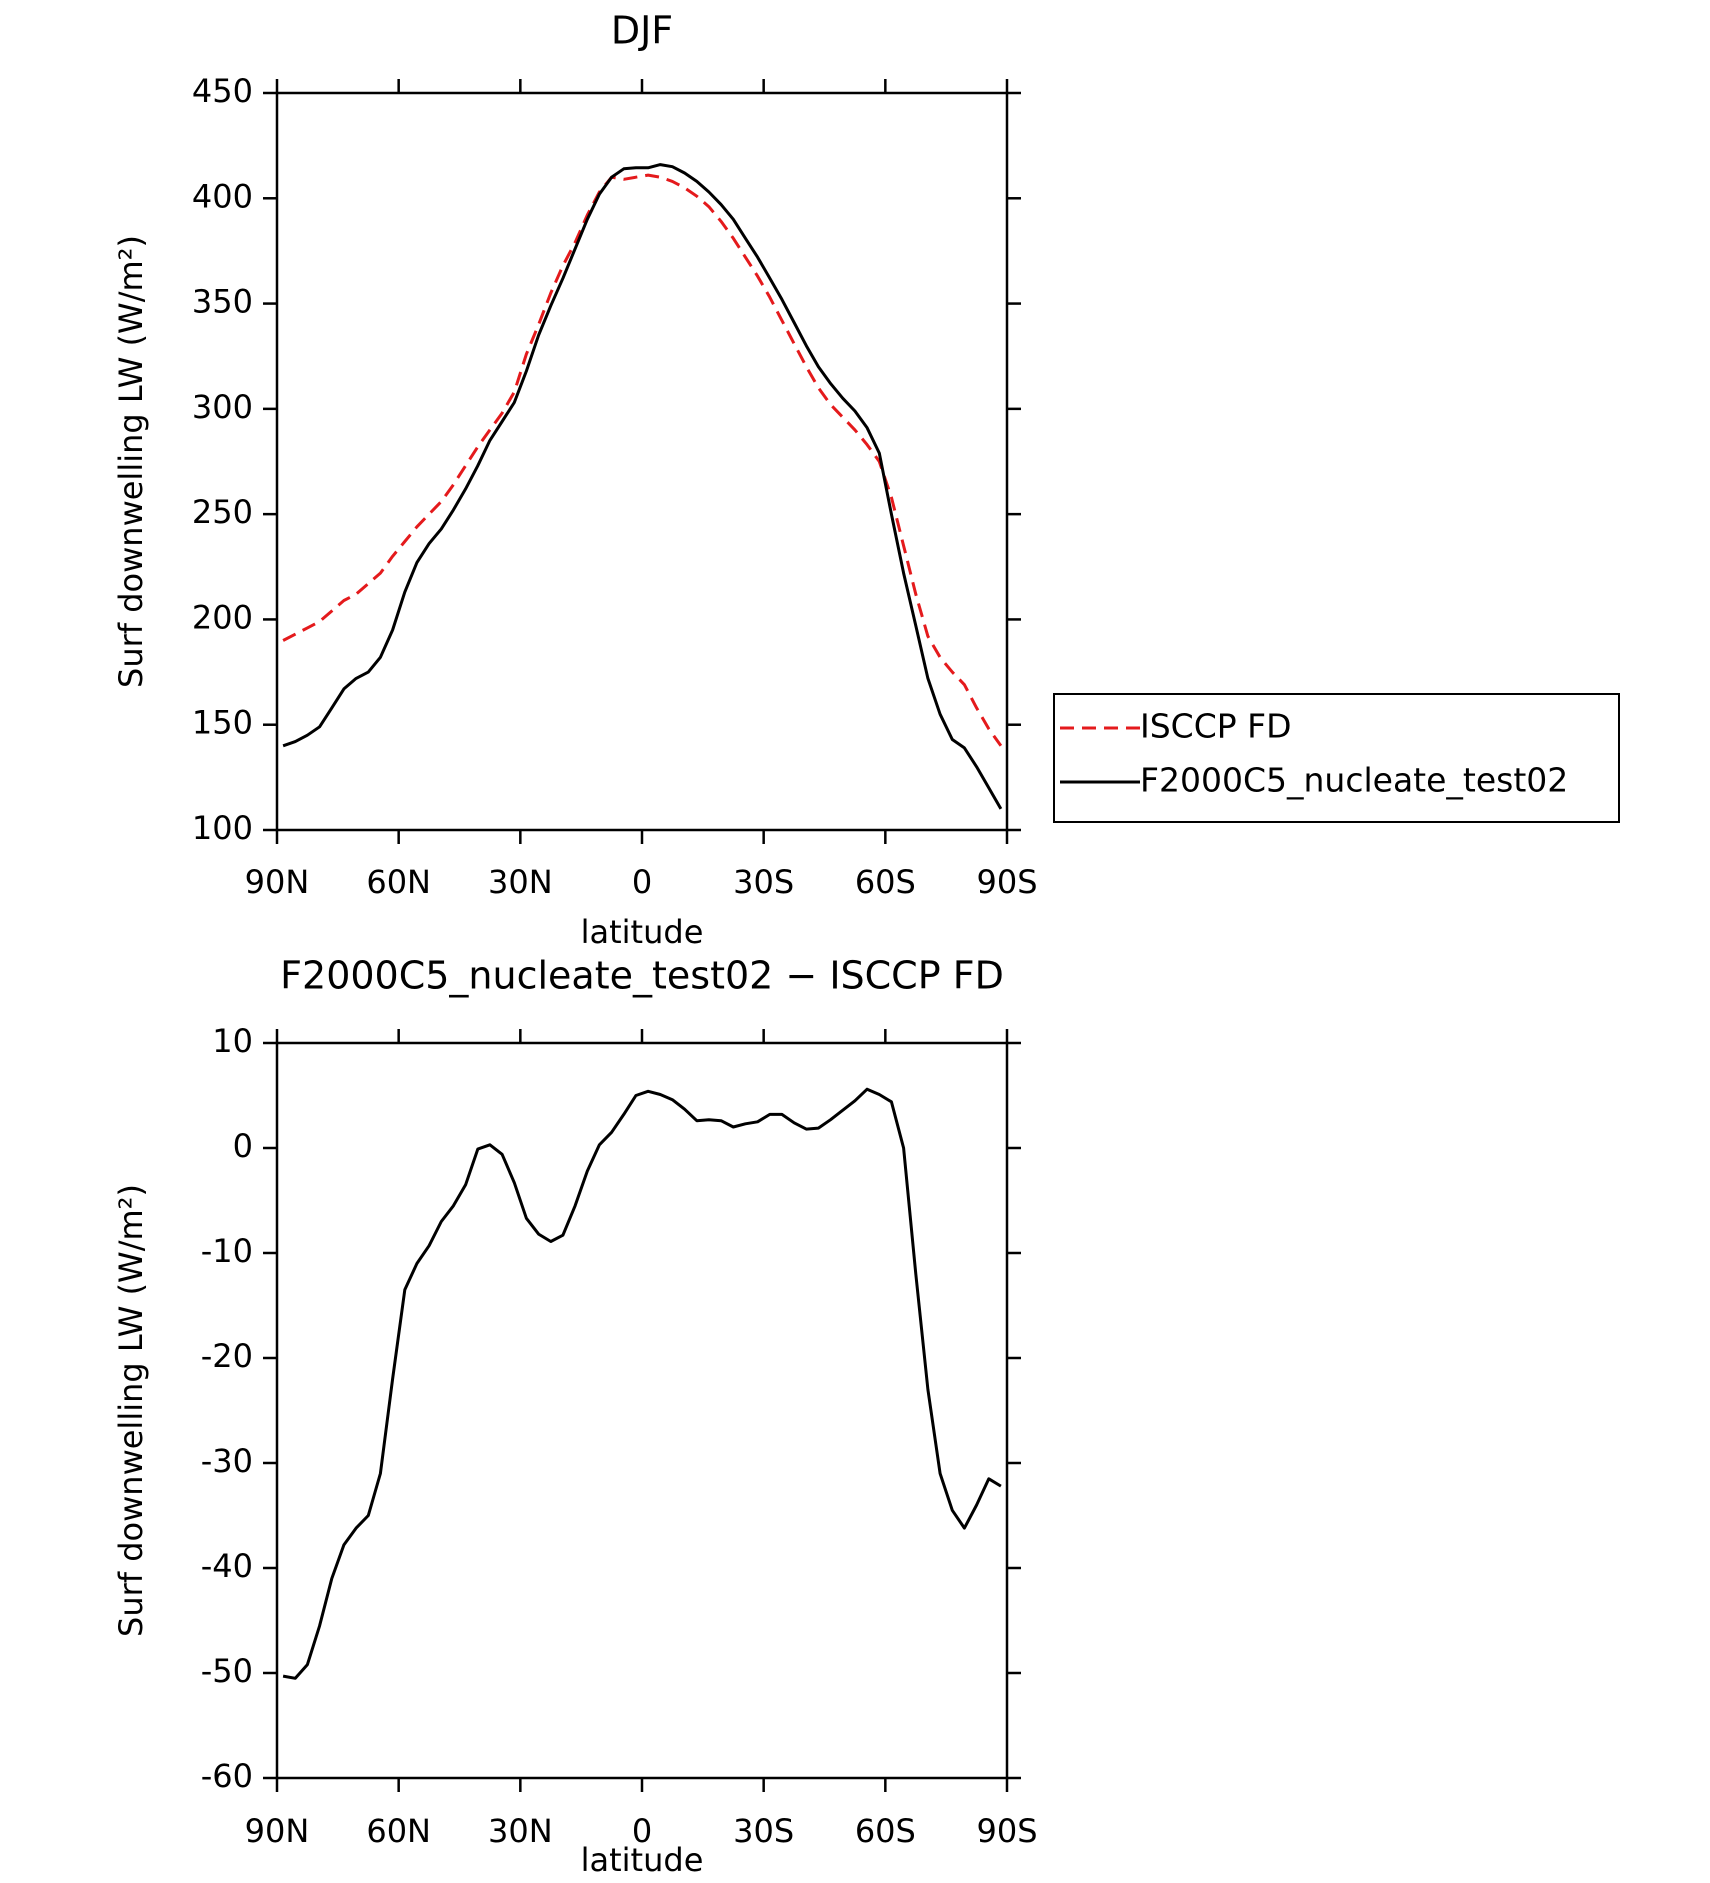  What do you see at coordinates (222, 91) in the screenshot?
I see `y-tick-label: 450` at bounding box center [222, 91].